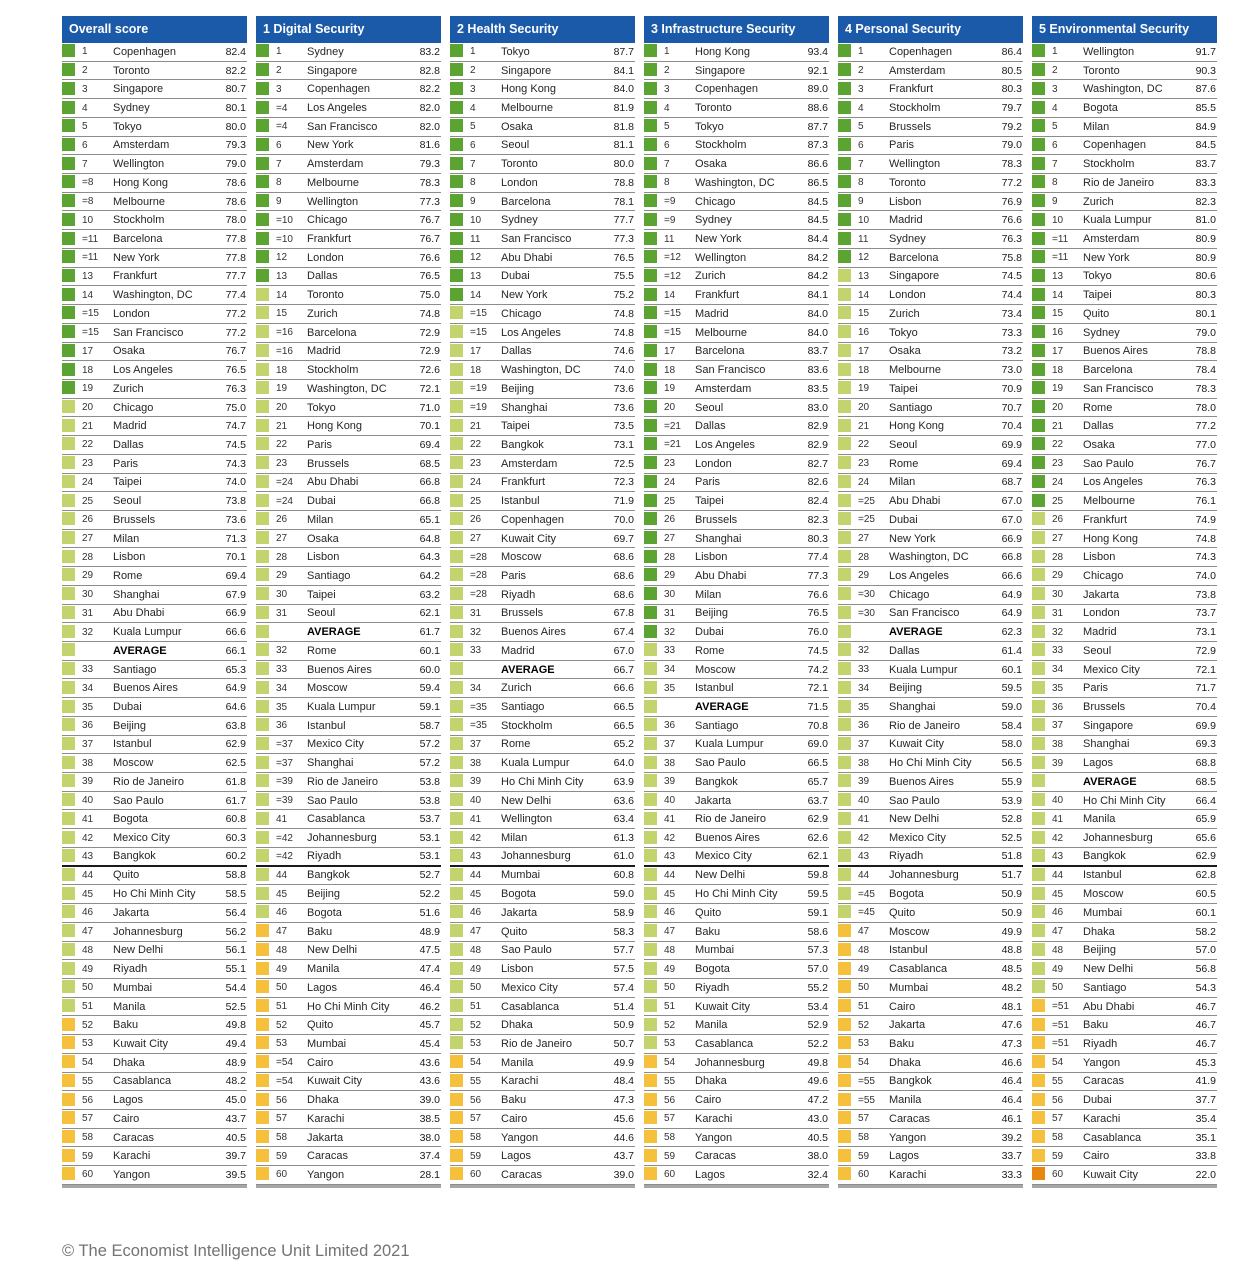 The image size is (1239, 1280). Describe the element at coordinates (140, 650) in the screenshot. I see `city-label: AVERAGE` at that location.